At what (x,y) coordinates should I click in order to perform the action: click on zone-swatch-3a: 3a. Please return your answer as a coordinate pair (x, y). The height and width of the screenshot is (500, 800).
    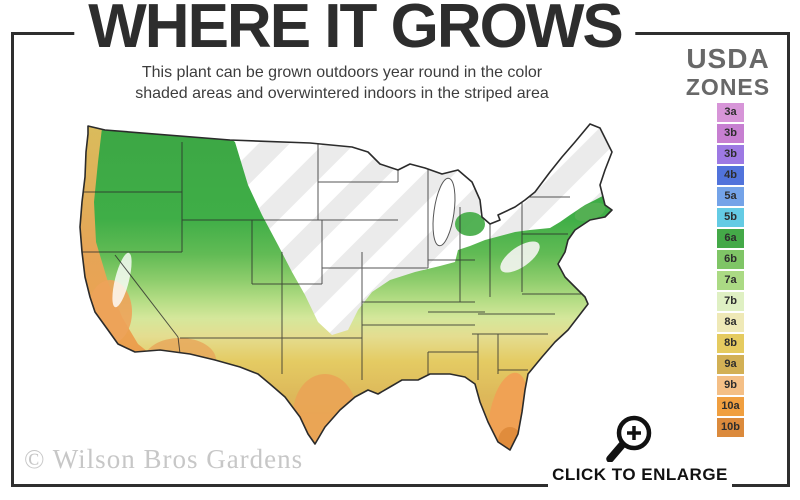
    Looking at the image, I should click on (730, 112).